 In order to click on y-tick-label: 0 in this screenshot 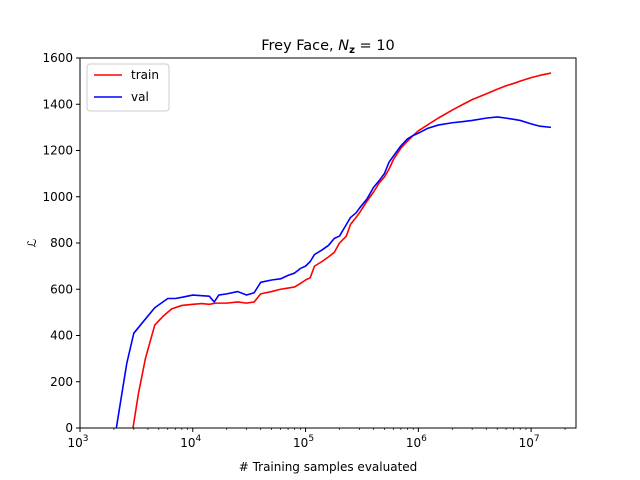, I will do `click(69, 428)`.